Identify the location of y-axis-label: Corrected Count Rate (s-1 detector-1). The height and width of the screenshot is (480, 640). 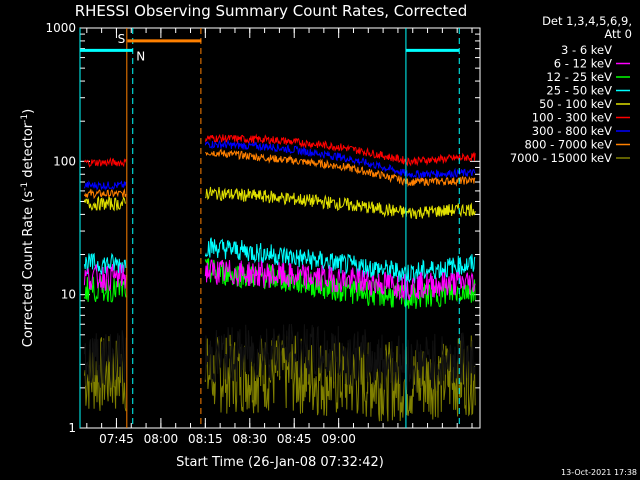
(28, 228).